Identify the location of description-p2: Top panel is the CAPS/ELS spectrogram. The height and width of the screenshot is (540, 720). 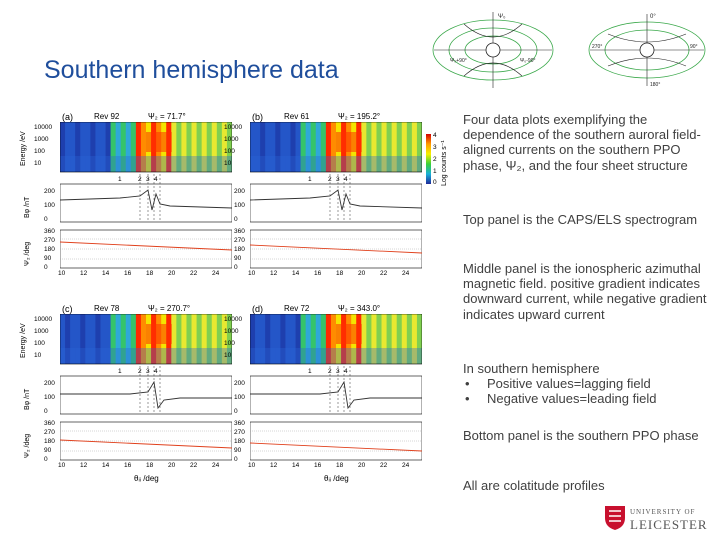
(580, 219).